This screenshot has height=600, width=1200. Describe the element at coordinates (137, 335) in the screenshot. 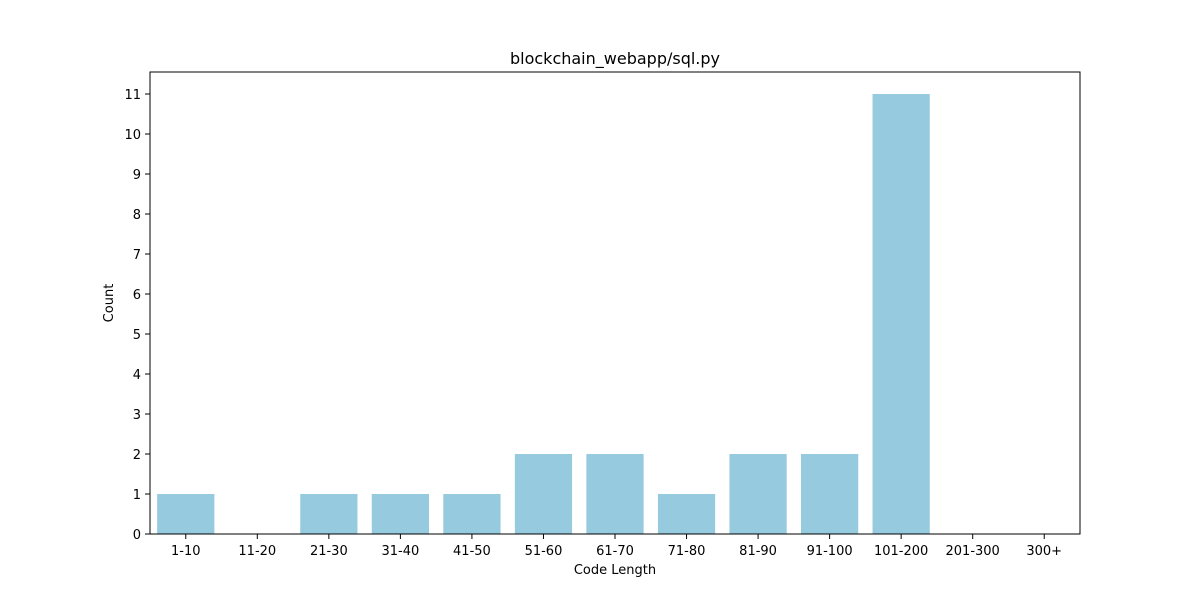

I see `y-tick-label: 5` at that location.